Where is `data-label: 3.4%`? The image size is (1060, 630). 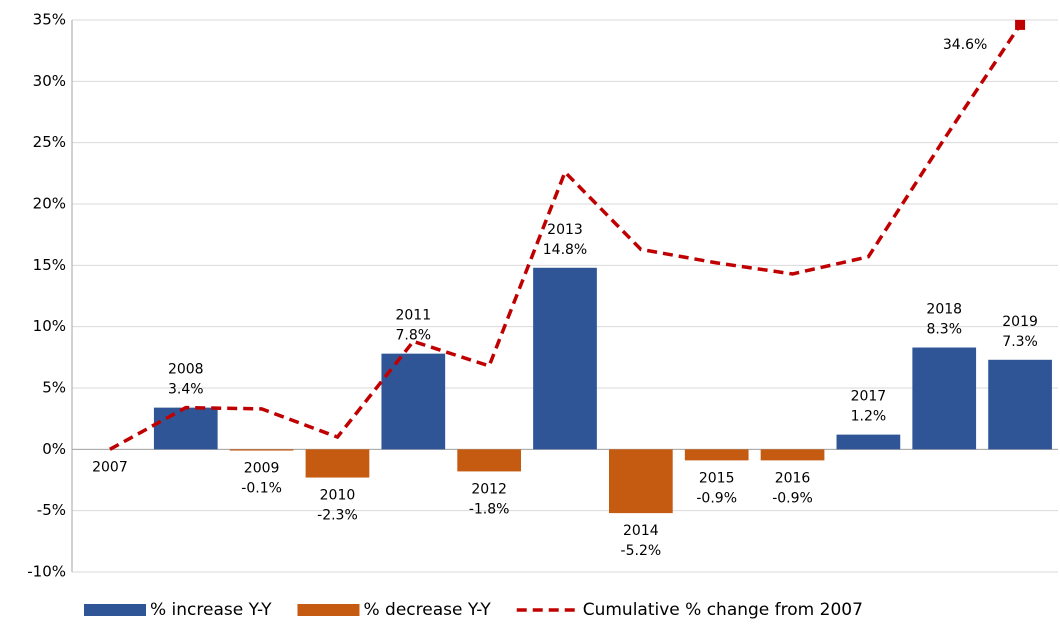
data-label: 3.4% is located at coordinates (186, 390).